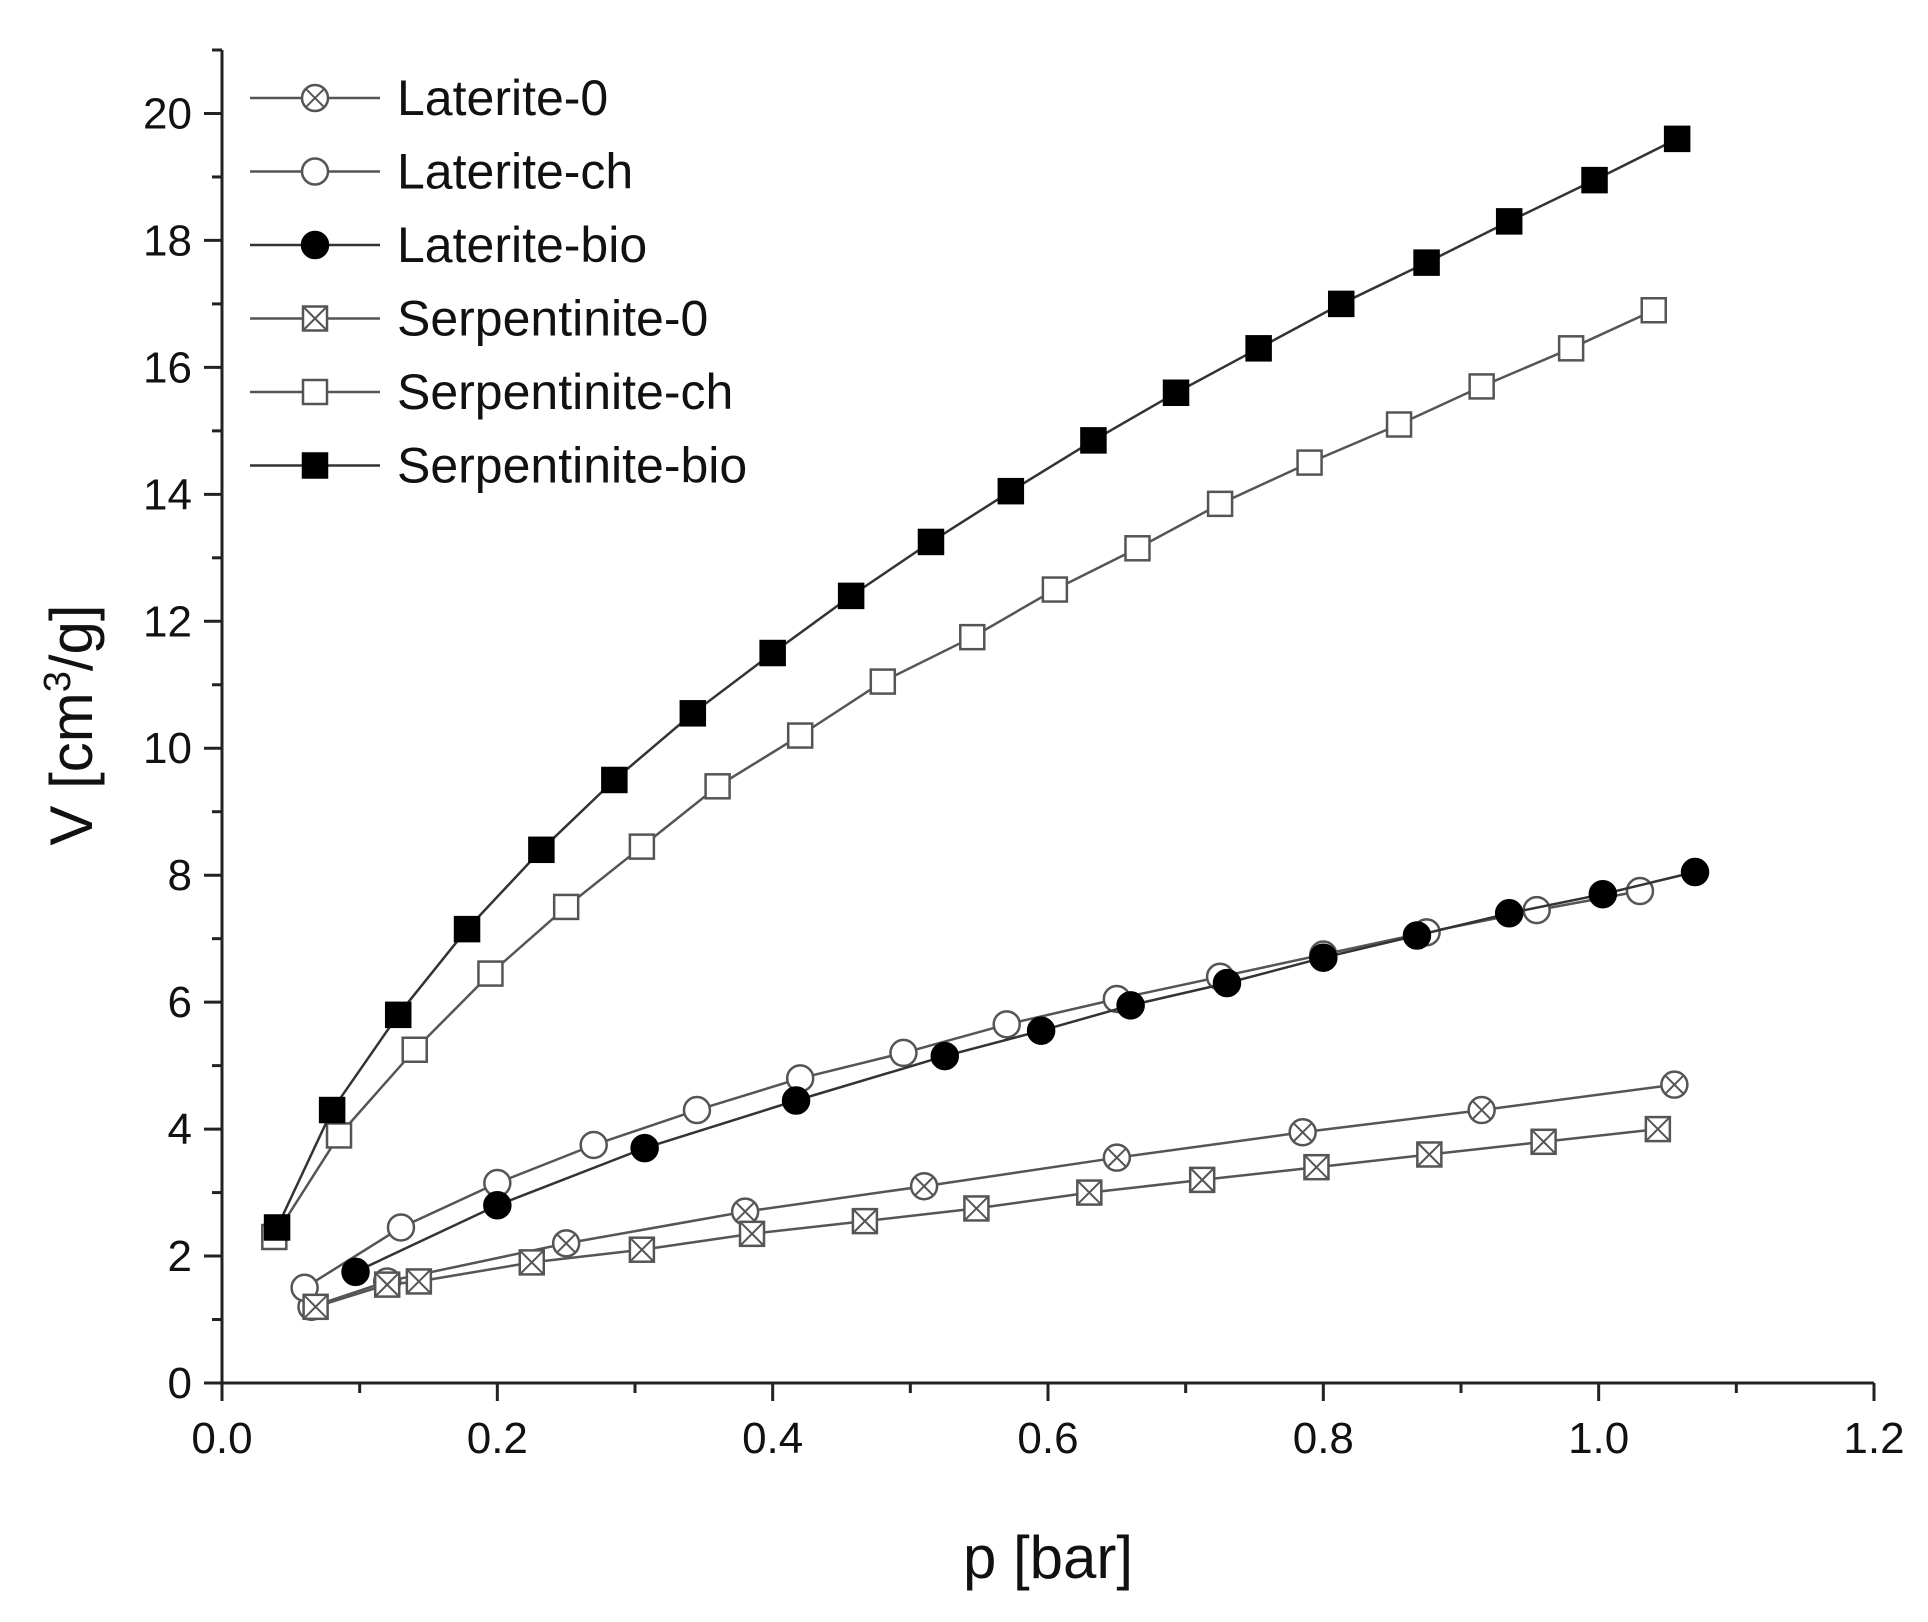  I want to click on legend-label: Serpentinite-ch, so click(565, 392).